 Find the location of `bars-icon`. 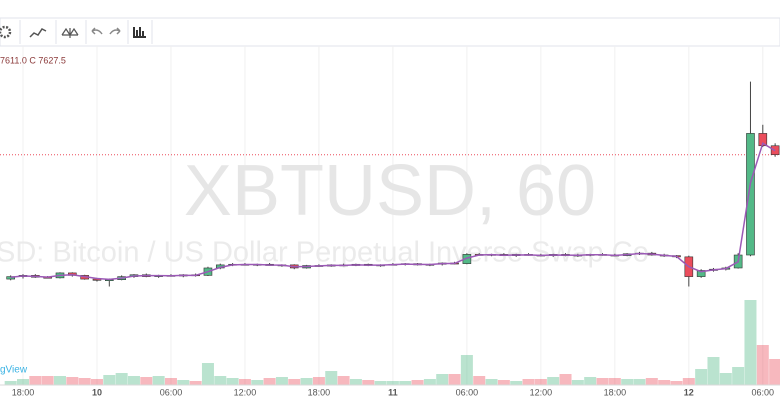

bars-icon is located at coordinates (139, 32).